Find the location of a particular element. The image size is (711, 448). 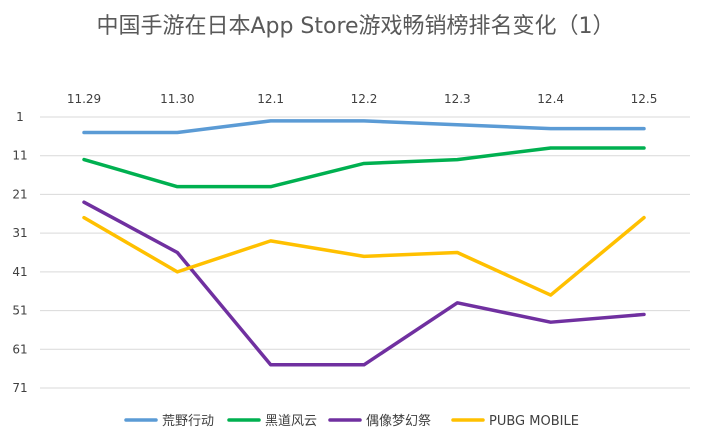

x-tick-label: 12.4 is located at coordinates (550, 99).